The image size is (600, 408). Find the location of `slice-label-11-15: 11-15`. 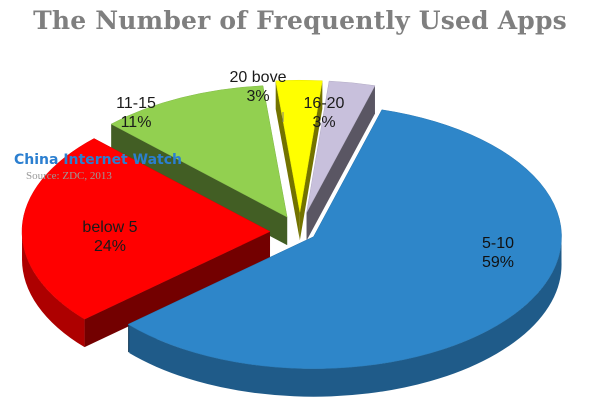

slice-label-11-15: 11-15 is located at coordinates (136, 103).